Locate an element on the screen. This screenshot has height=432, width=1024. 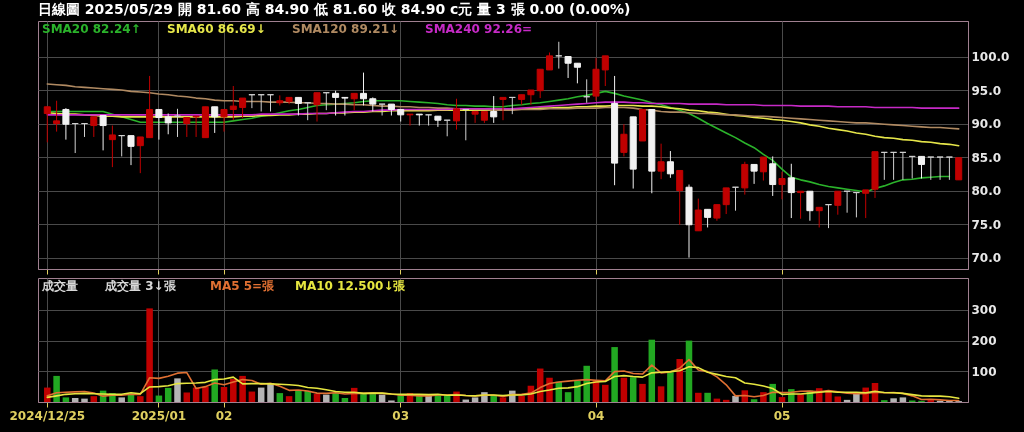
y-tick-label: 85.0 is located at coordinates (986, 157).